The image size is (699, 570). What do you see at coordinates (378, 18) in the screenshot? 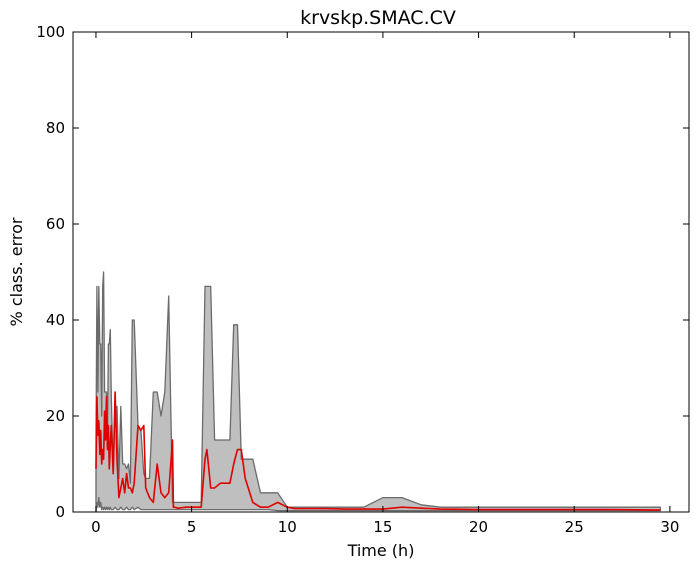
I see `chart-title: krvskp.SMAC.CV` at bounding box center [378, 18].